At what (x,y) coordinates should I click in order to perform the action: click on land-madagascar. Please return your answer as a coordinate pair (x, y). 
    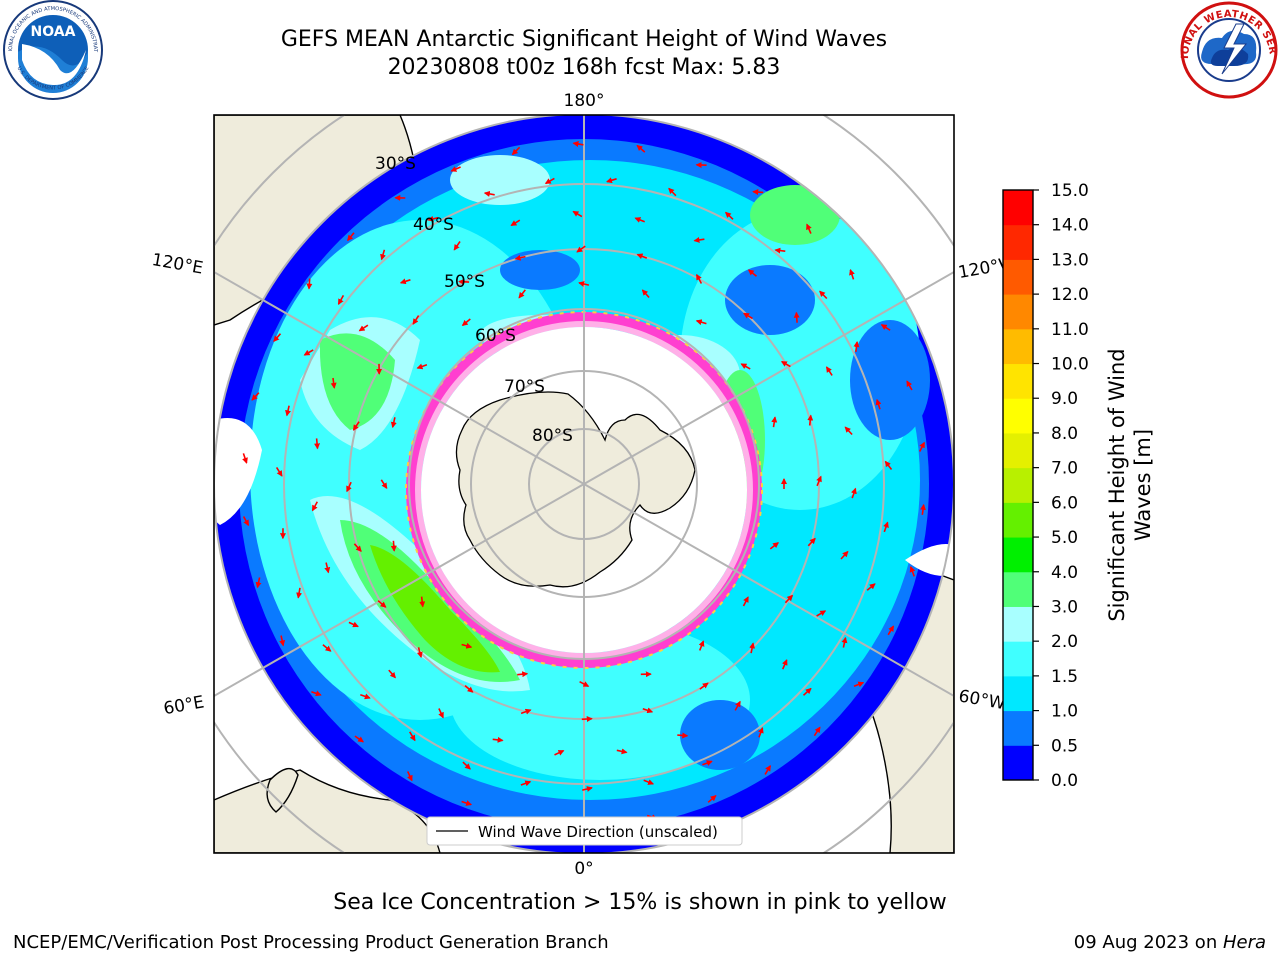
    Looking at the image, I should click on (282, 790).